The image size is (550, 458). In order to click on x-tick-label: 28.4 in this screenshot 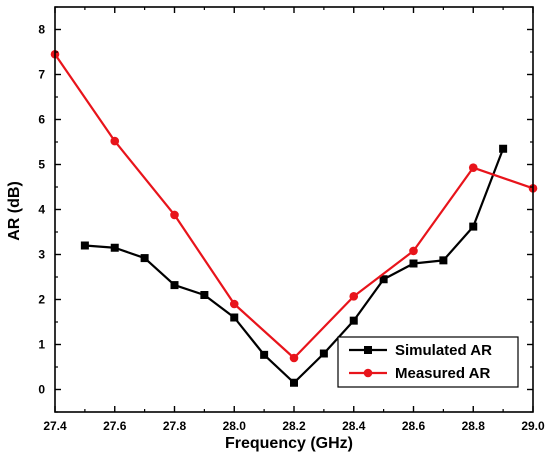, I will do `click(354, 426)`.